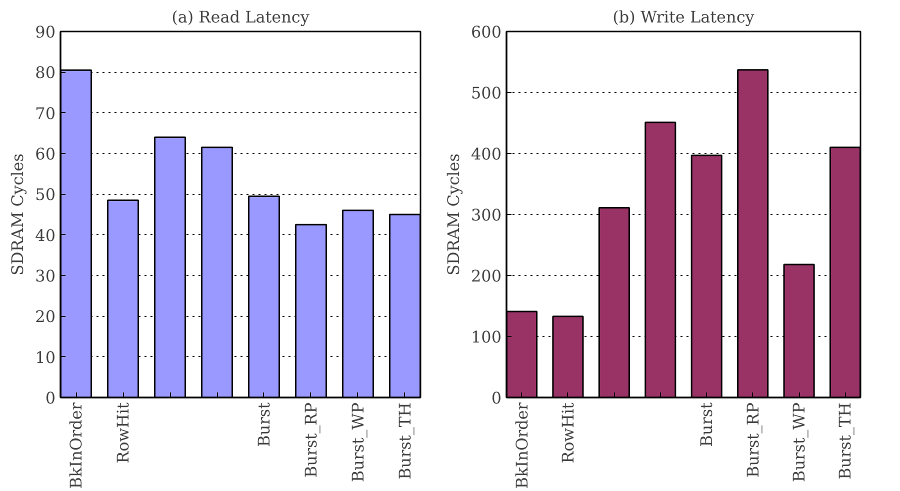  Describe the element at coordinates (486, 215) in the screenshot. I see `y-tick-label: 300` at that location.